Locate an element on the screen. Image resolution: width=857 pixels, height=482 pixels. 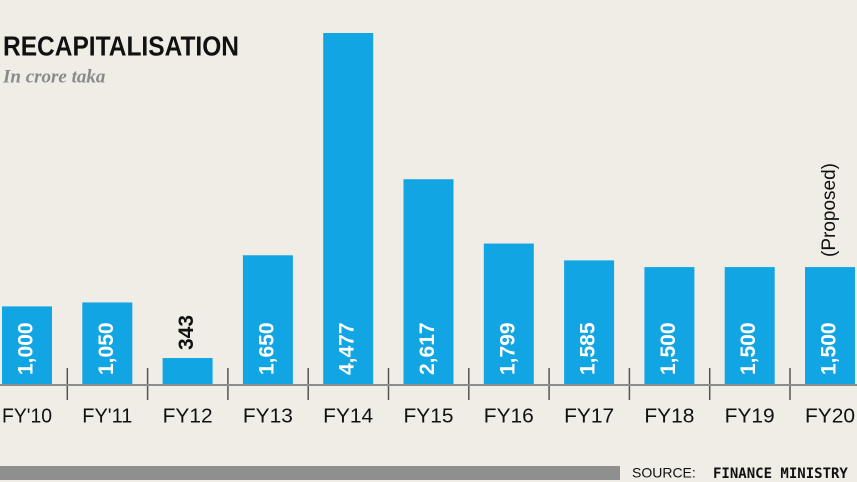
annotation: (Proposed) is located at coordinates (829, 210).